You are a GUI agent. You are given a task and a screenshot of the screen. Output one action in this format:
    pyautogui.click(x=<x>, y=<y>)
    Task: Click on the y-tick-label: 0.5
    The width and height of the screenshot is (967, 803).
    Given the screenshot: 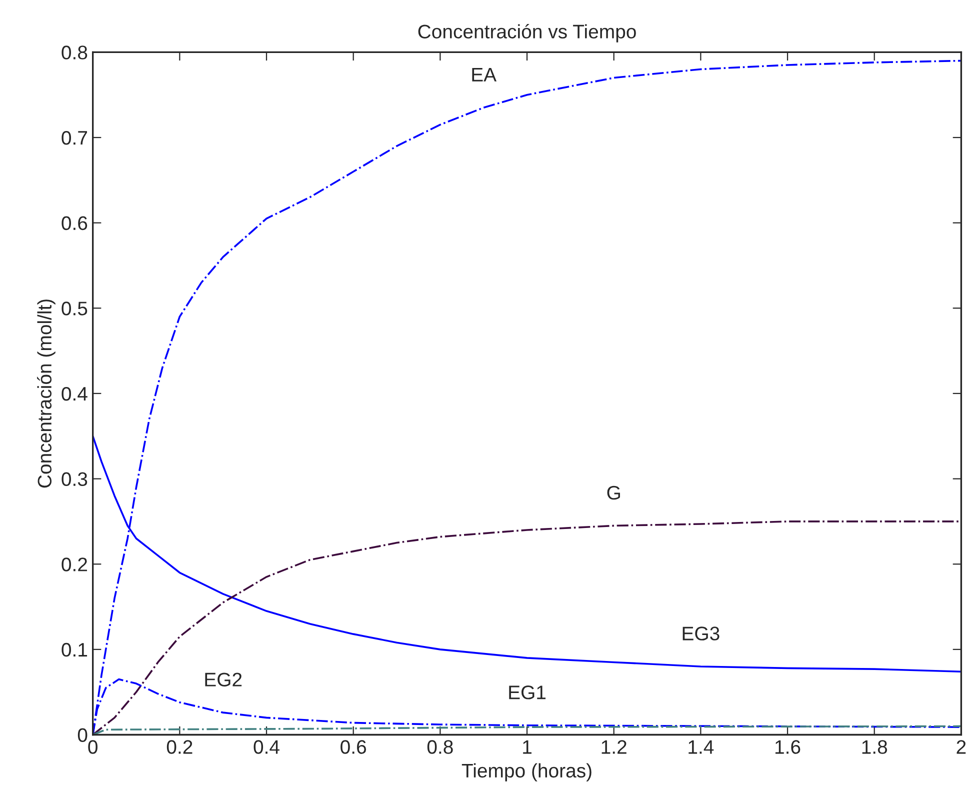 What is the action you would take?
    pyautogui.click(x=75, y=309)
    